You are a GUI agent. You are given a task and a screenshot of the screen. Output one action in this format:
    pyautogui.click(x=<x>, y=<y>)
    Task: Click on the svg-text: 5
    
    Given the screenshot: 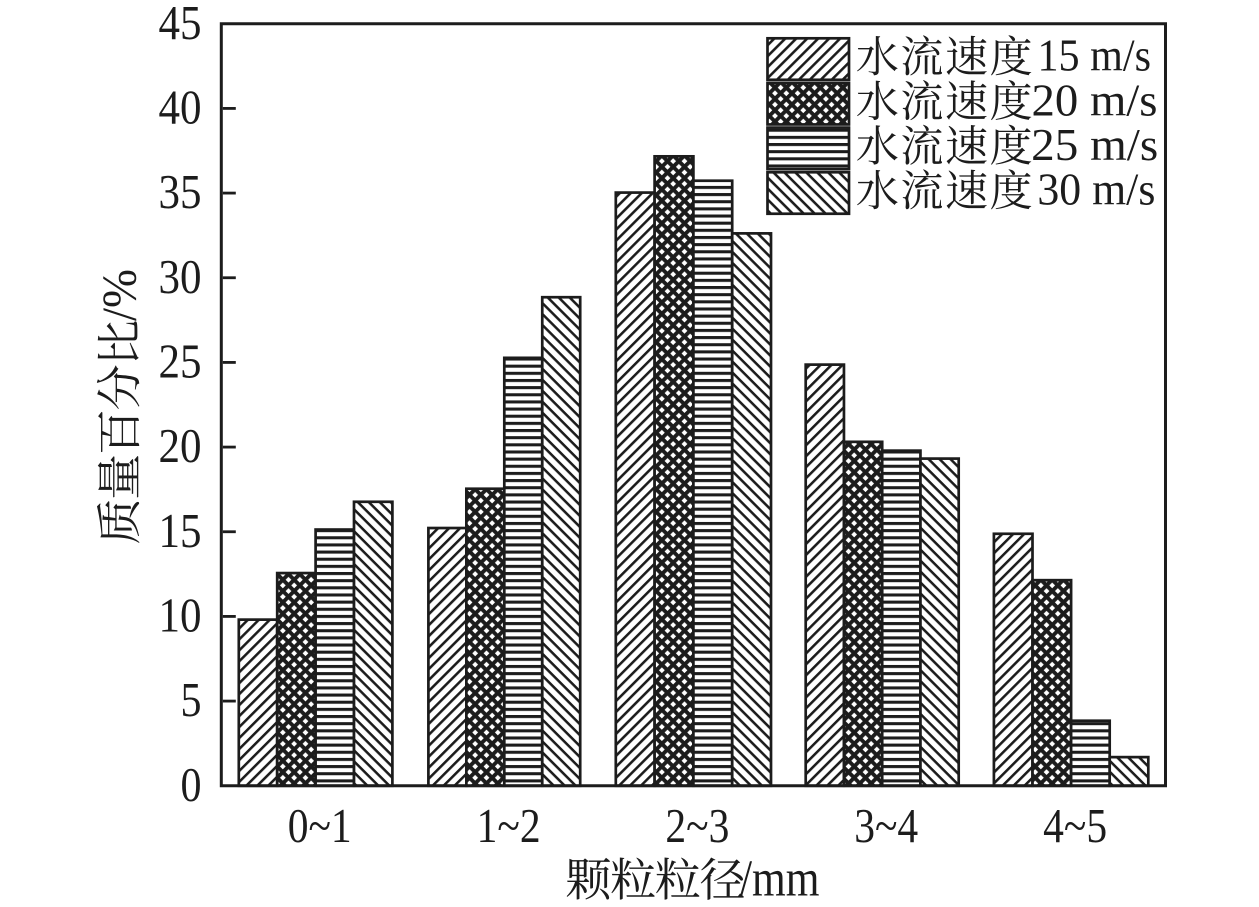 What is the action you would take?
    pyautogui.click(x=191, y=700)
    